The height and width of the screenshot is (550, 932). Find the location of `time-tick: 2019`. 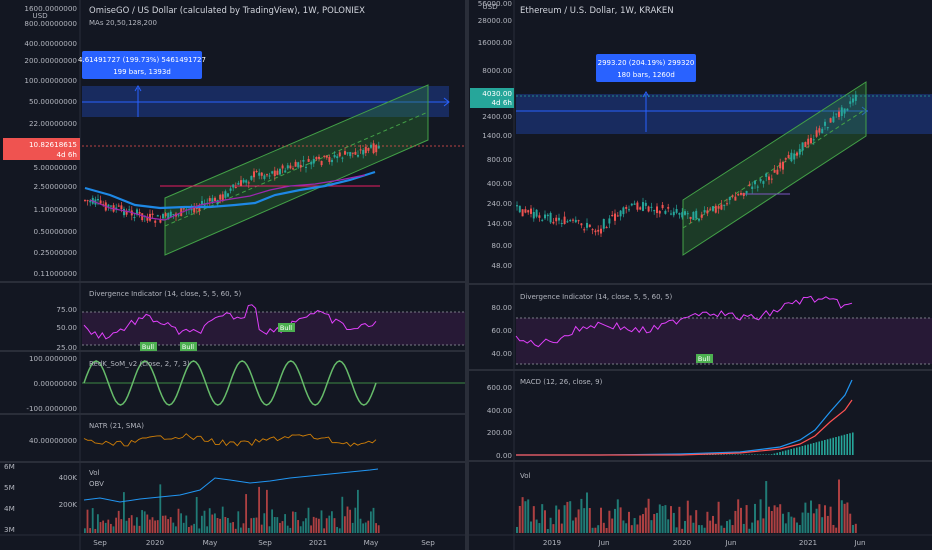

time-tick: 2019 is located at coordinates (552, 542).